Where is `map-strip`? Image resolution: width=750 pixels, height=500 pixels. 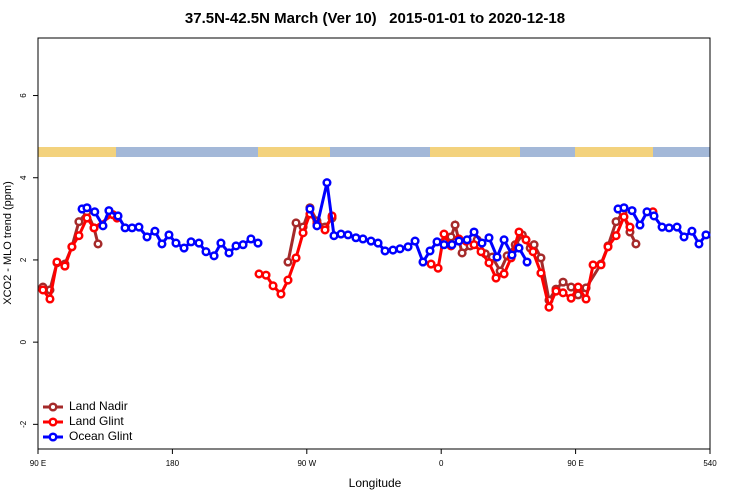 map-strip is located at coordinates (374, 152).